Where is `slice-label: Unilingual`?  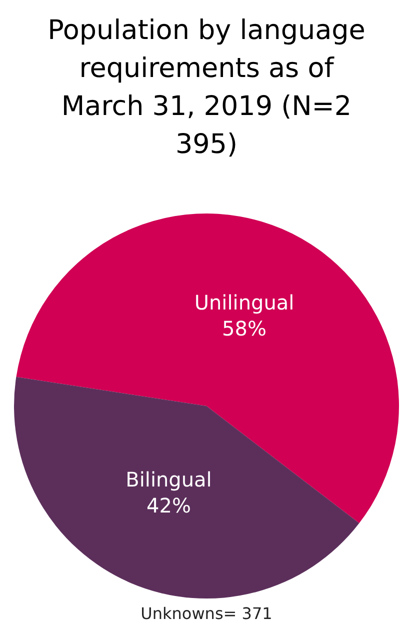
slice-label: Unilingual is located at coordinates (244, 302).